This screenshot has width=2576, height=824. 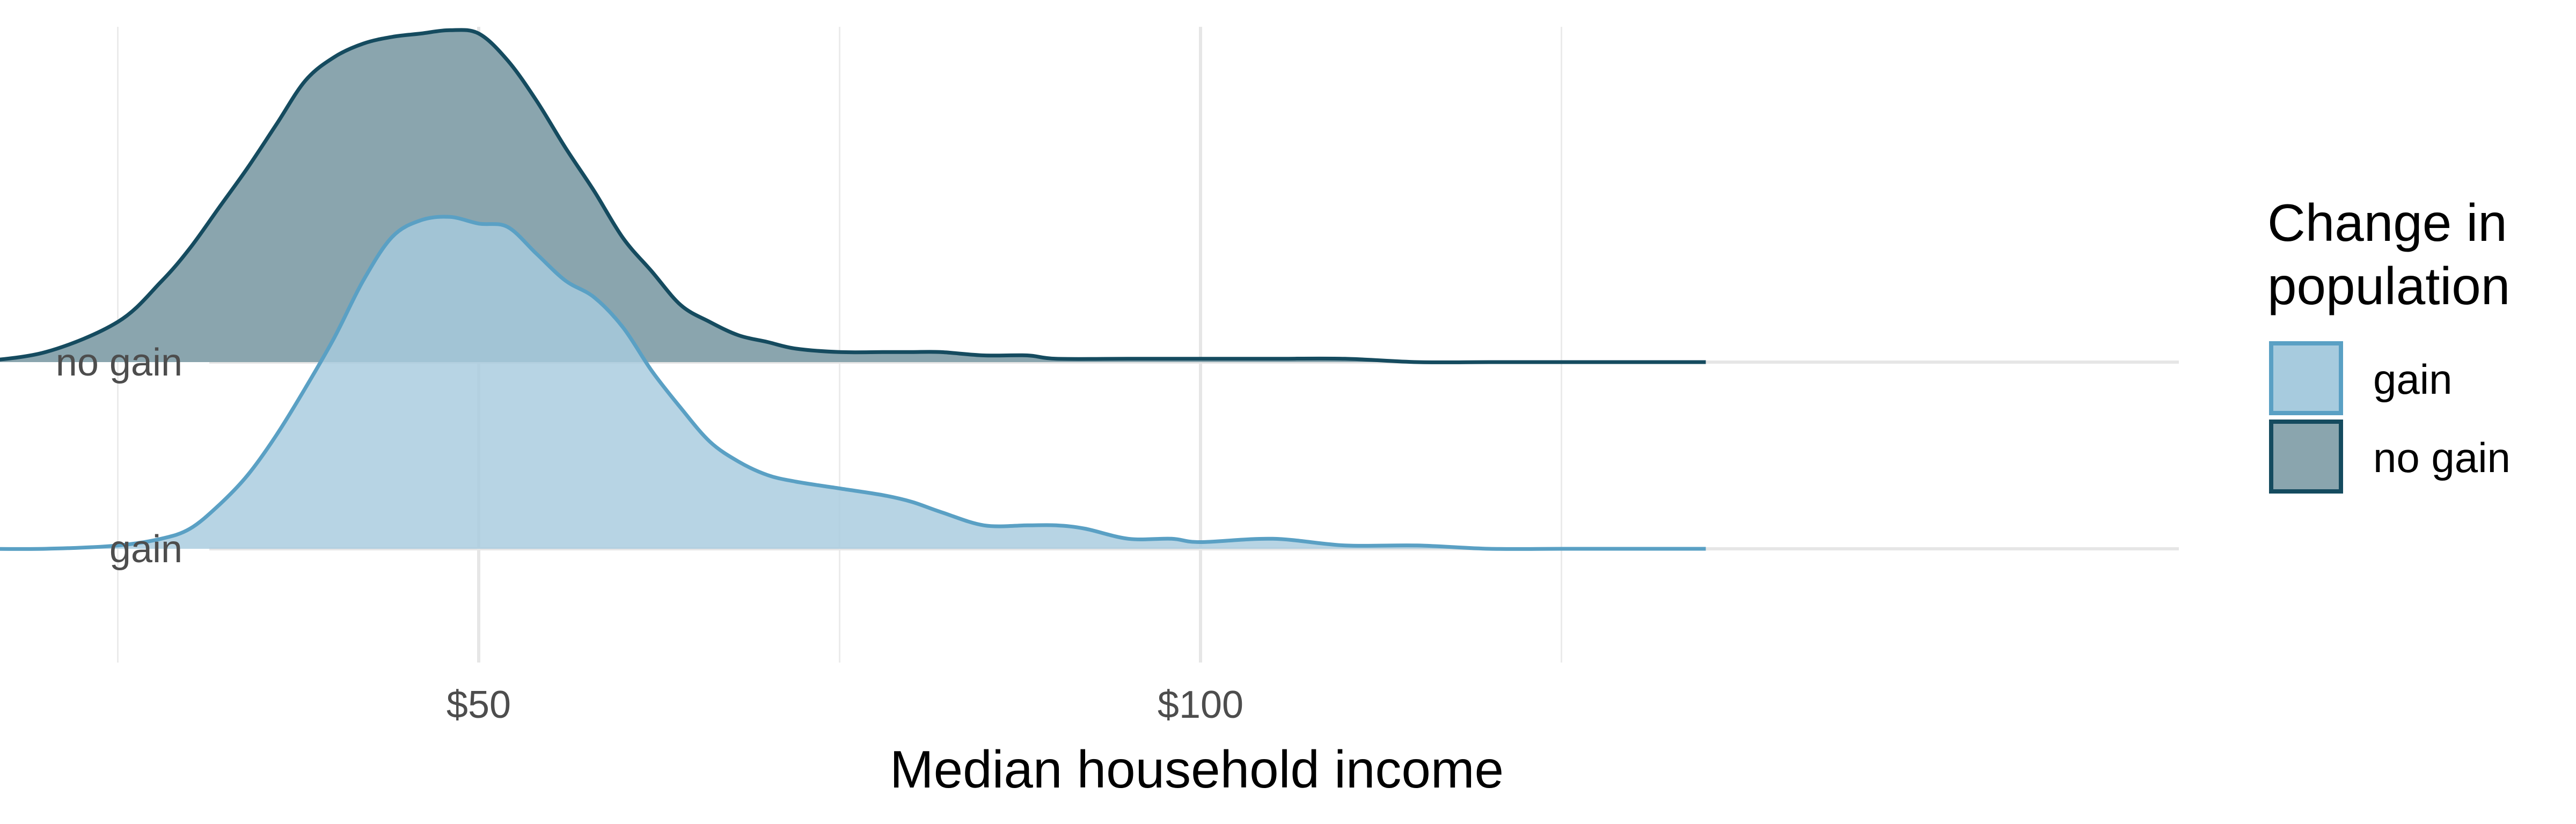 What do you see at coordinates (2389, 343) in the screenshot?
I see `legend: Change in population gain no gain` at bounding box center [2389, 343].